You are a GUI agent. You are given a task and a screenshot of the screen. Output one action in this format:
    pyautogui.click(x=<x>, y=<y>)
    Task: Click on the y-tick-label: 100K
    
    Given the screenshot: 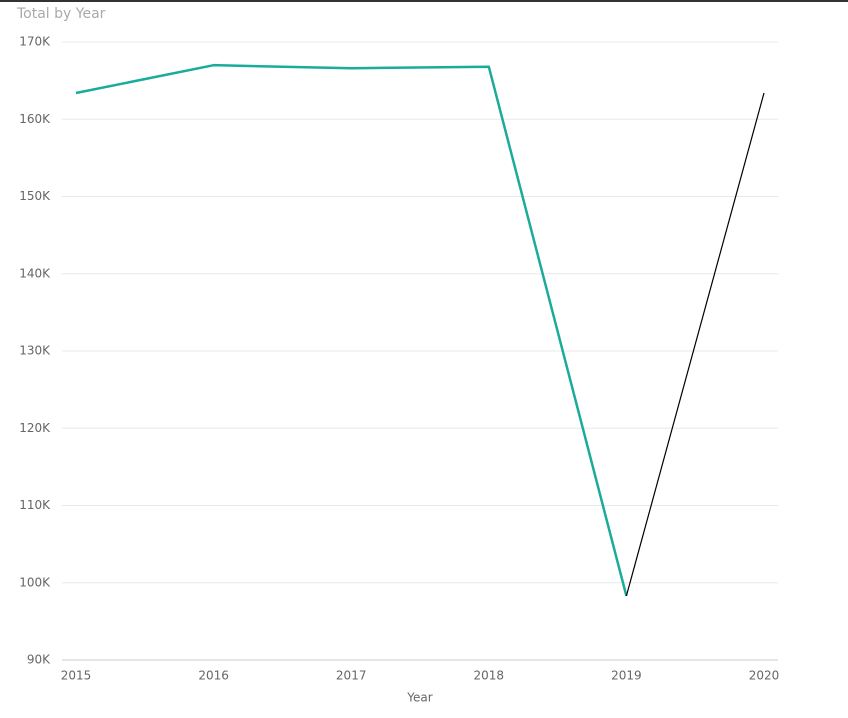 What is the action you would take?
    pyautogui.click(x=35, y=582)
    